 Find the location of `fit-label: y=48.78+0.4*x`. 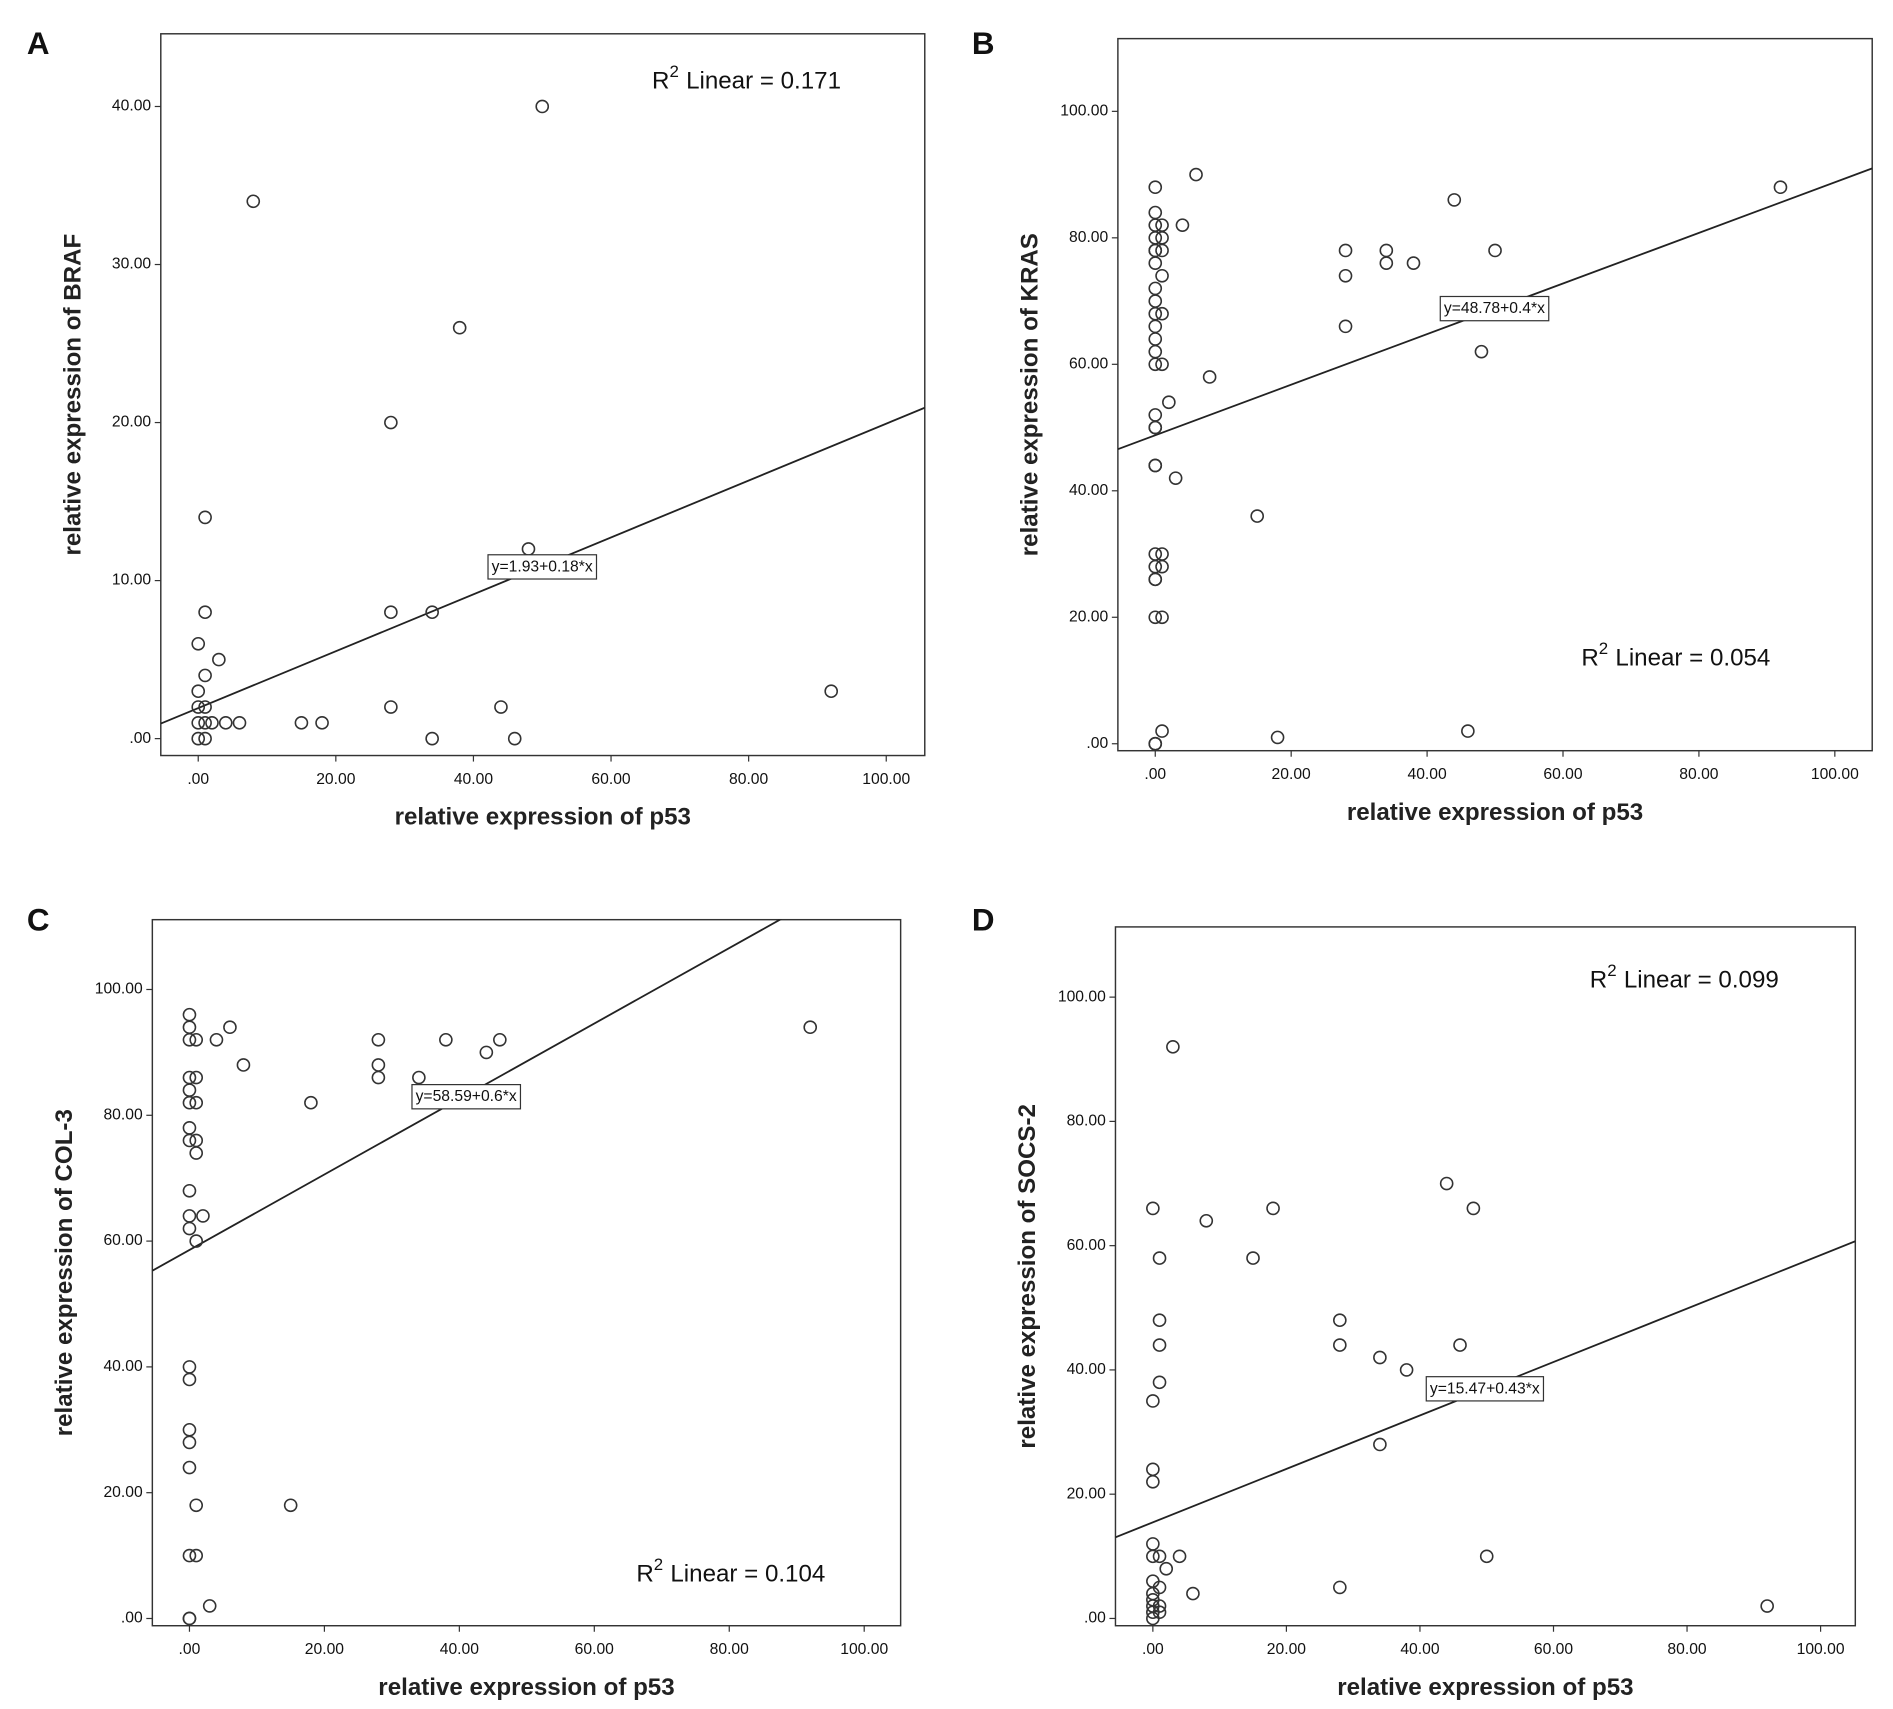

fit-label: y=48.78+0.4*x is located at coordinates (1494, 308).